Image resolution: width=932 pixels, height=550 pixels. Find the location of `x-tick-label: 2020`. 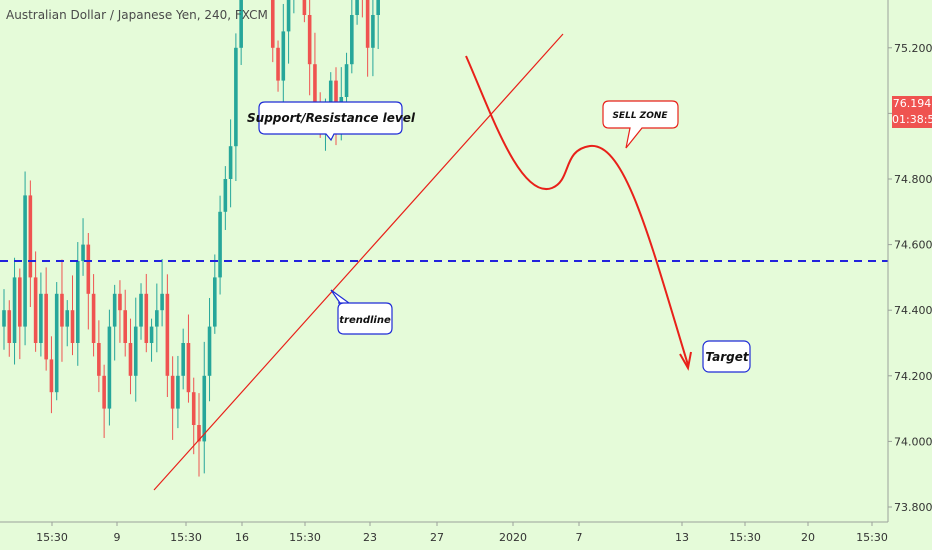

x-tick-label: 2020 is located at coordinates (513, 537).